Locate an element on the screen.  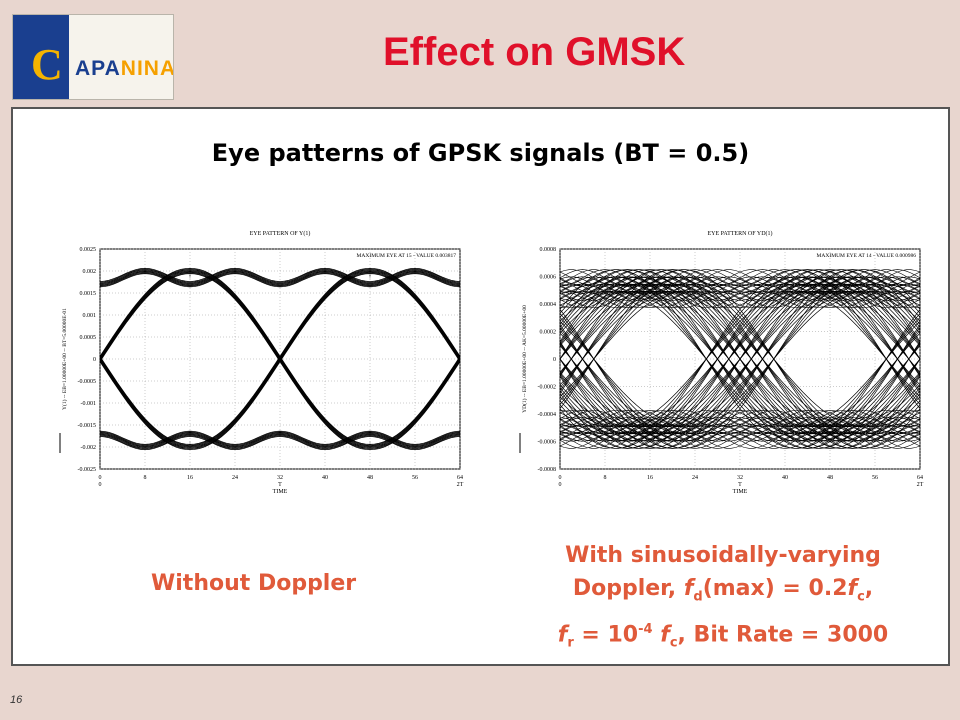
y-tick-label: 0.0002 is located at coordinates (548, 333).